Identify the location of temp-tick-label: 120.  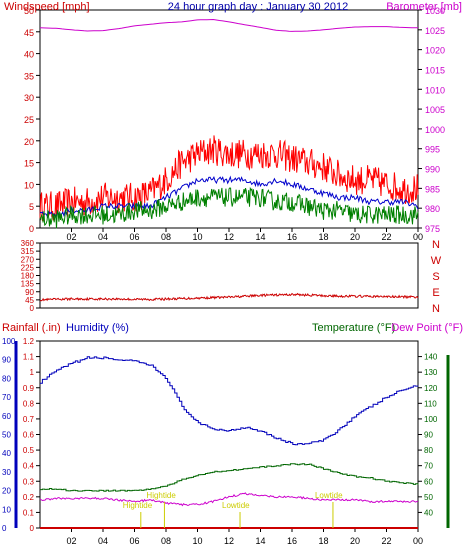
(431, 388).